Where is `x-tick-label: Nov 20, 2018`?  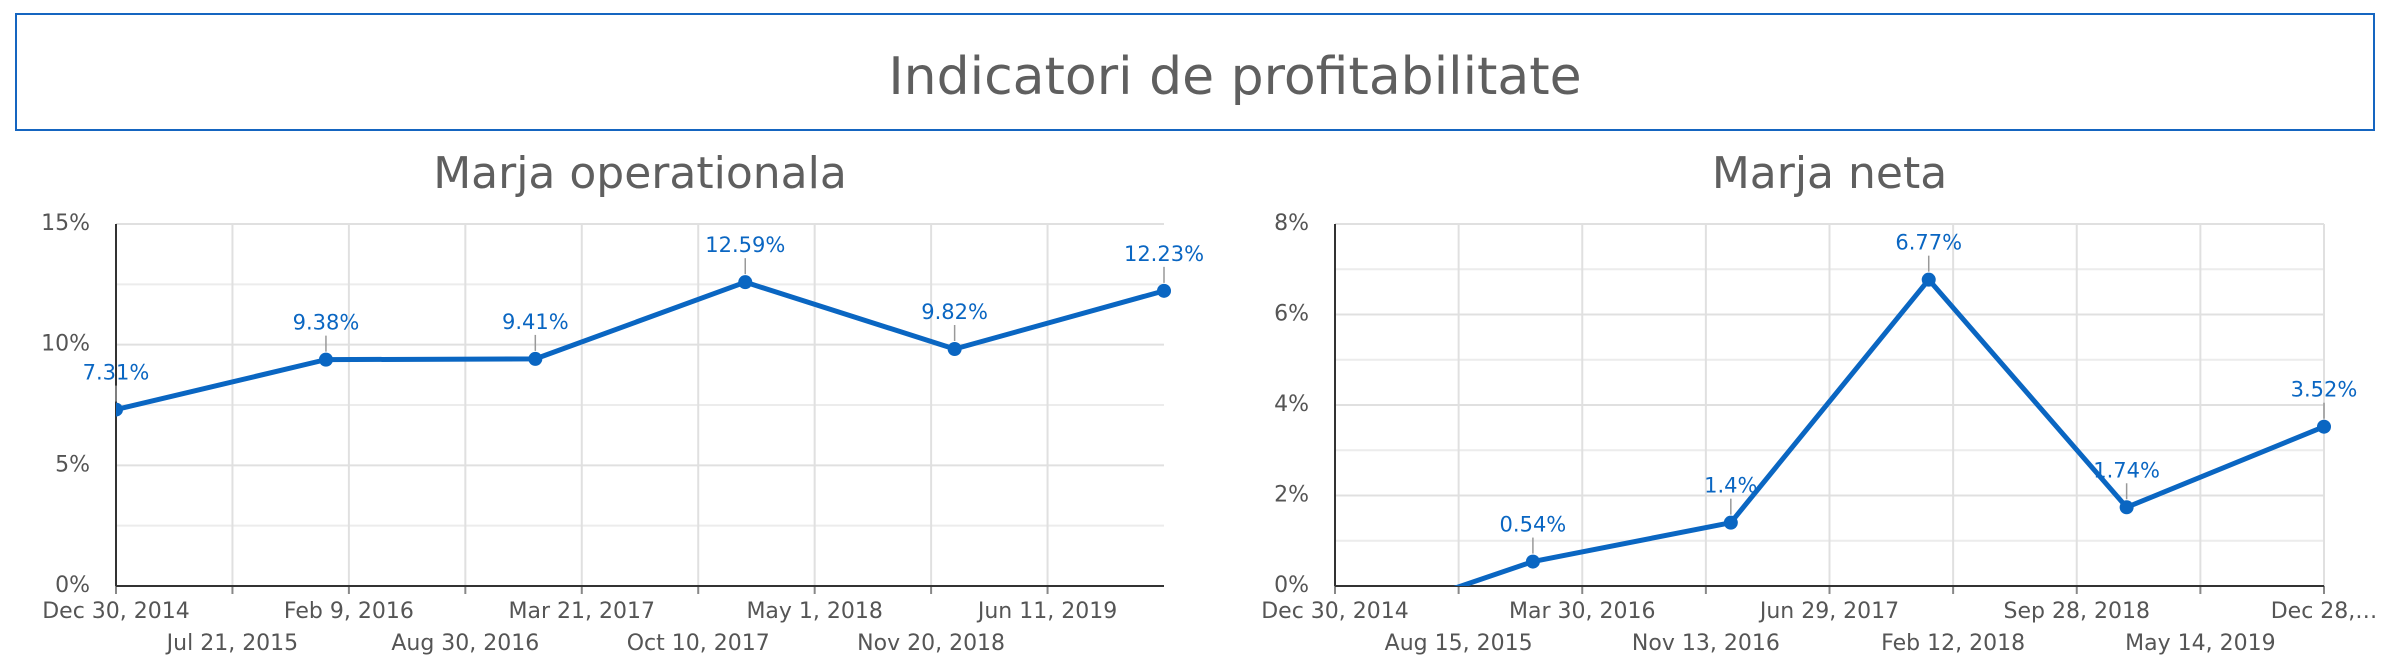 x-tick-label: Nov 20, 2018 is located at coordinates (931, 643).